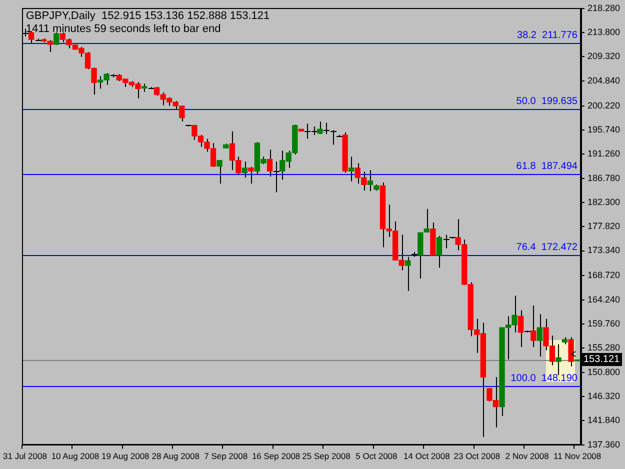 This screenshot has height=469, width=625. Describe the element at coordinates (603, 7) in the screenshot. I see `y-tick-label: 218.280` at that location.